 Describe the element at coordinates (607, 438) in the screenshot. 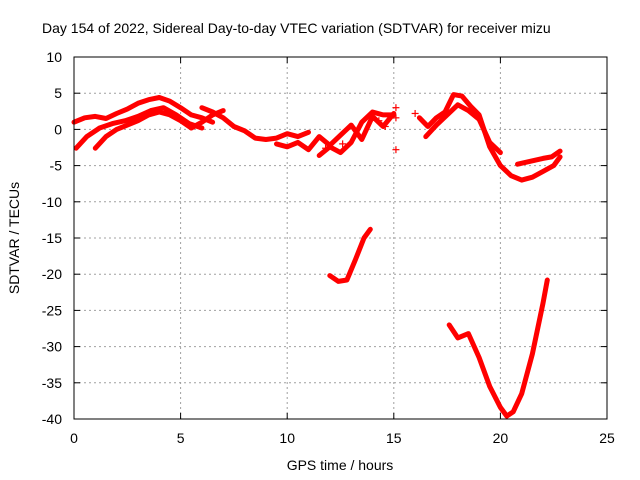

I see `x-tick-label: 25` at that location.